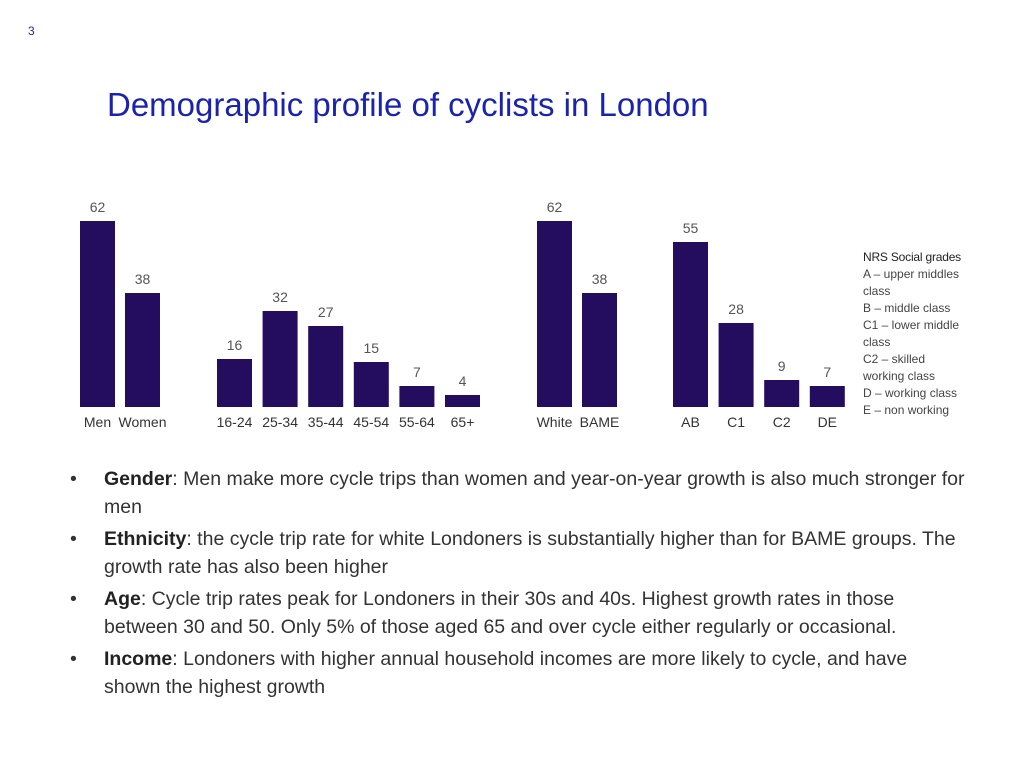  Describe the element at coordinates (554, 314) in the screenshot. I see `bar-White` at that location.